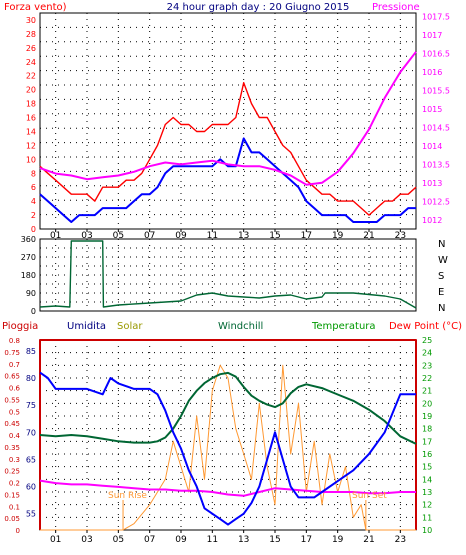  Describe the element at coordinates (432, 146) in the screenshot. I see `pressure-tick-label: 1014` at that location.